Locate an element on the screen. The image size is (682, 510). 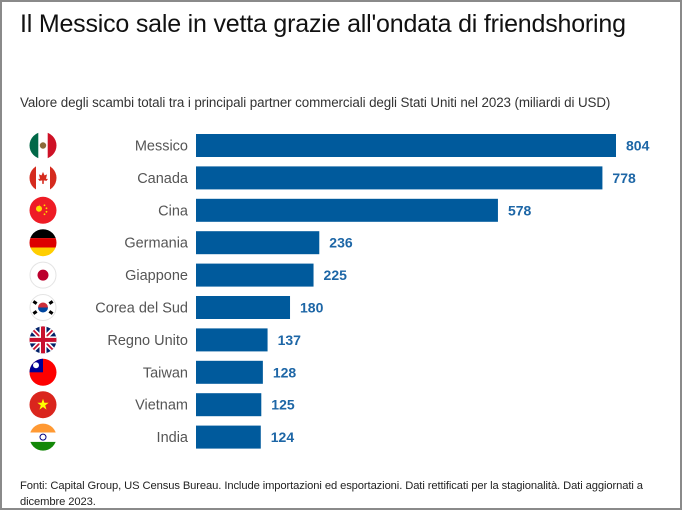
bar-row: Messico 804 is located at coordinates (392, 145).